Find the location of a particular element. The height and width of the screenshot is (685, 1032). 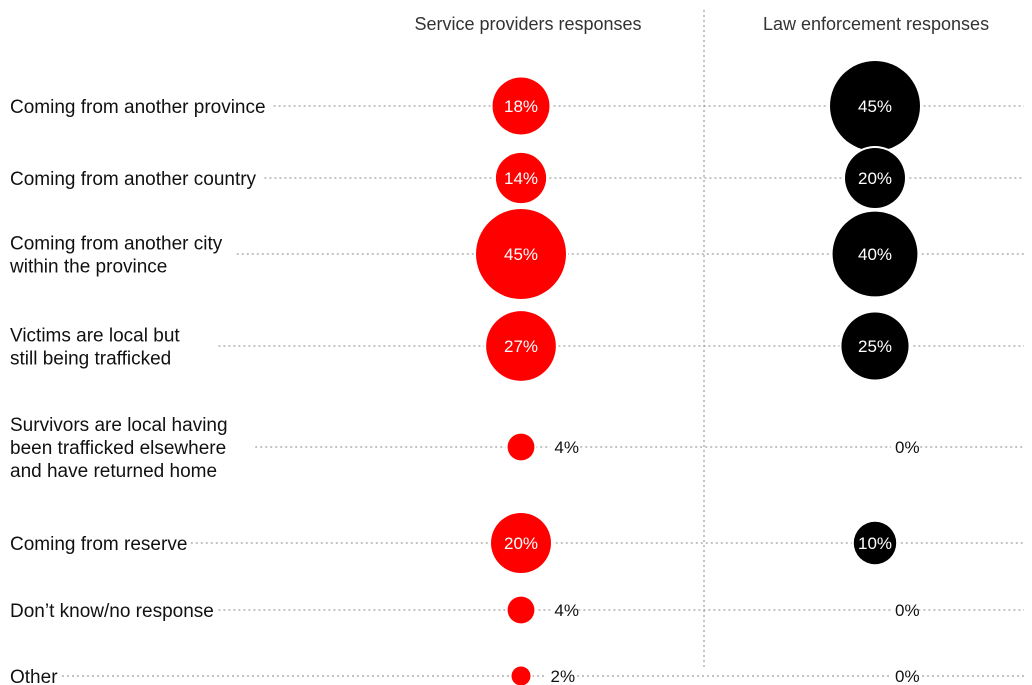

value-label: 10% is located at coordinates (875, 543).